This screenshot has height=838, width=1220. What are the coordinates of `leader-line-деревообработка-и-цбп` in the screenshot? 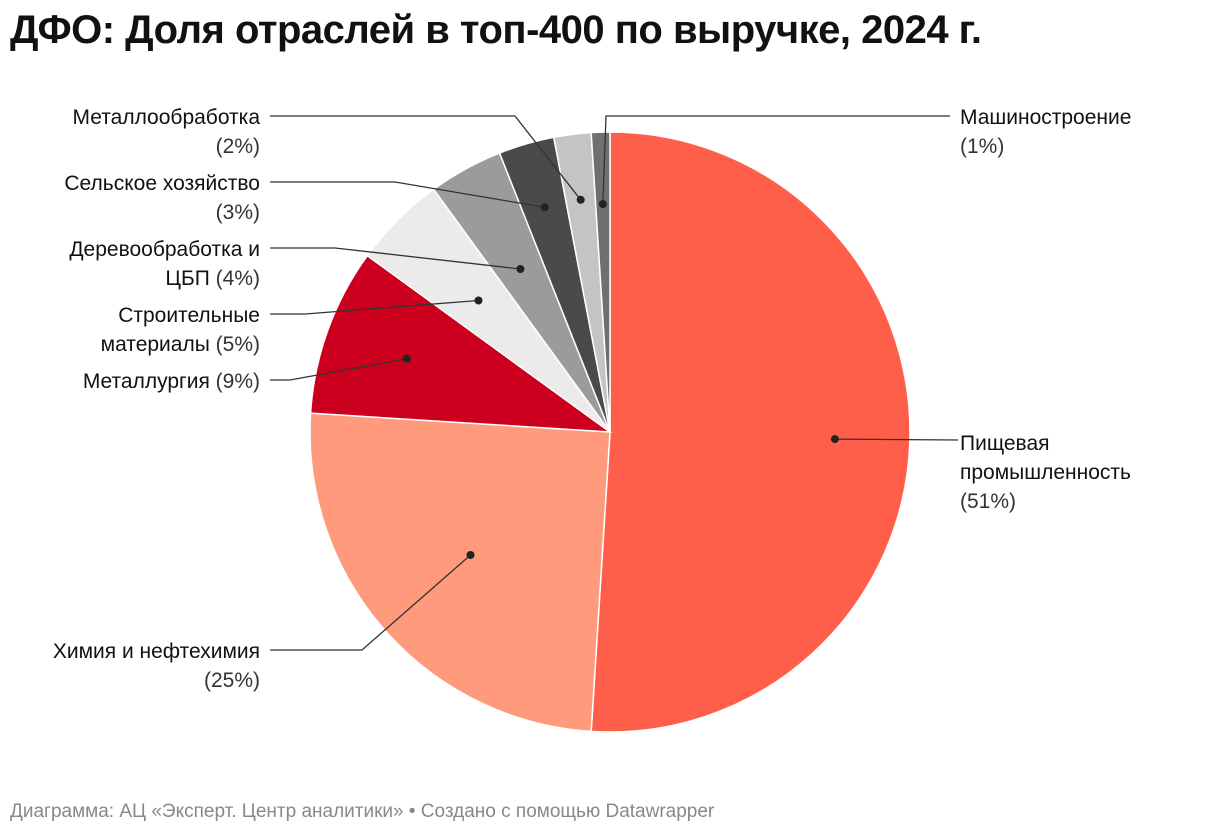 It's located at (395, 258).